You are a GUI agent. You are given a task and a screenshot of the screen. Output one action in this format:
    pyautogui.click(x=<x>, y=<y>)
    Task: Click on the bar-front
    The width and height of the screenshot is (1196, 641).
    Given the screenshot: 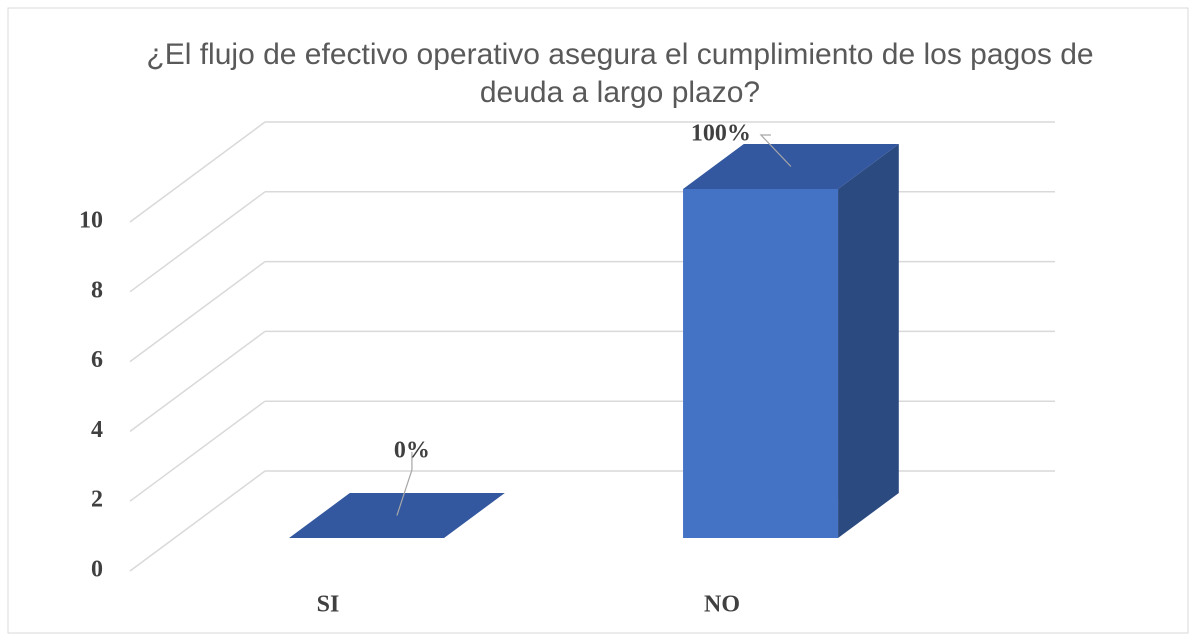 What is the action you would take?
    pyautogui.click(x=761, y=363)
    